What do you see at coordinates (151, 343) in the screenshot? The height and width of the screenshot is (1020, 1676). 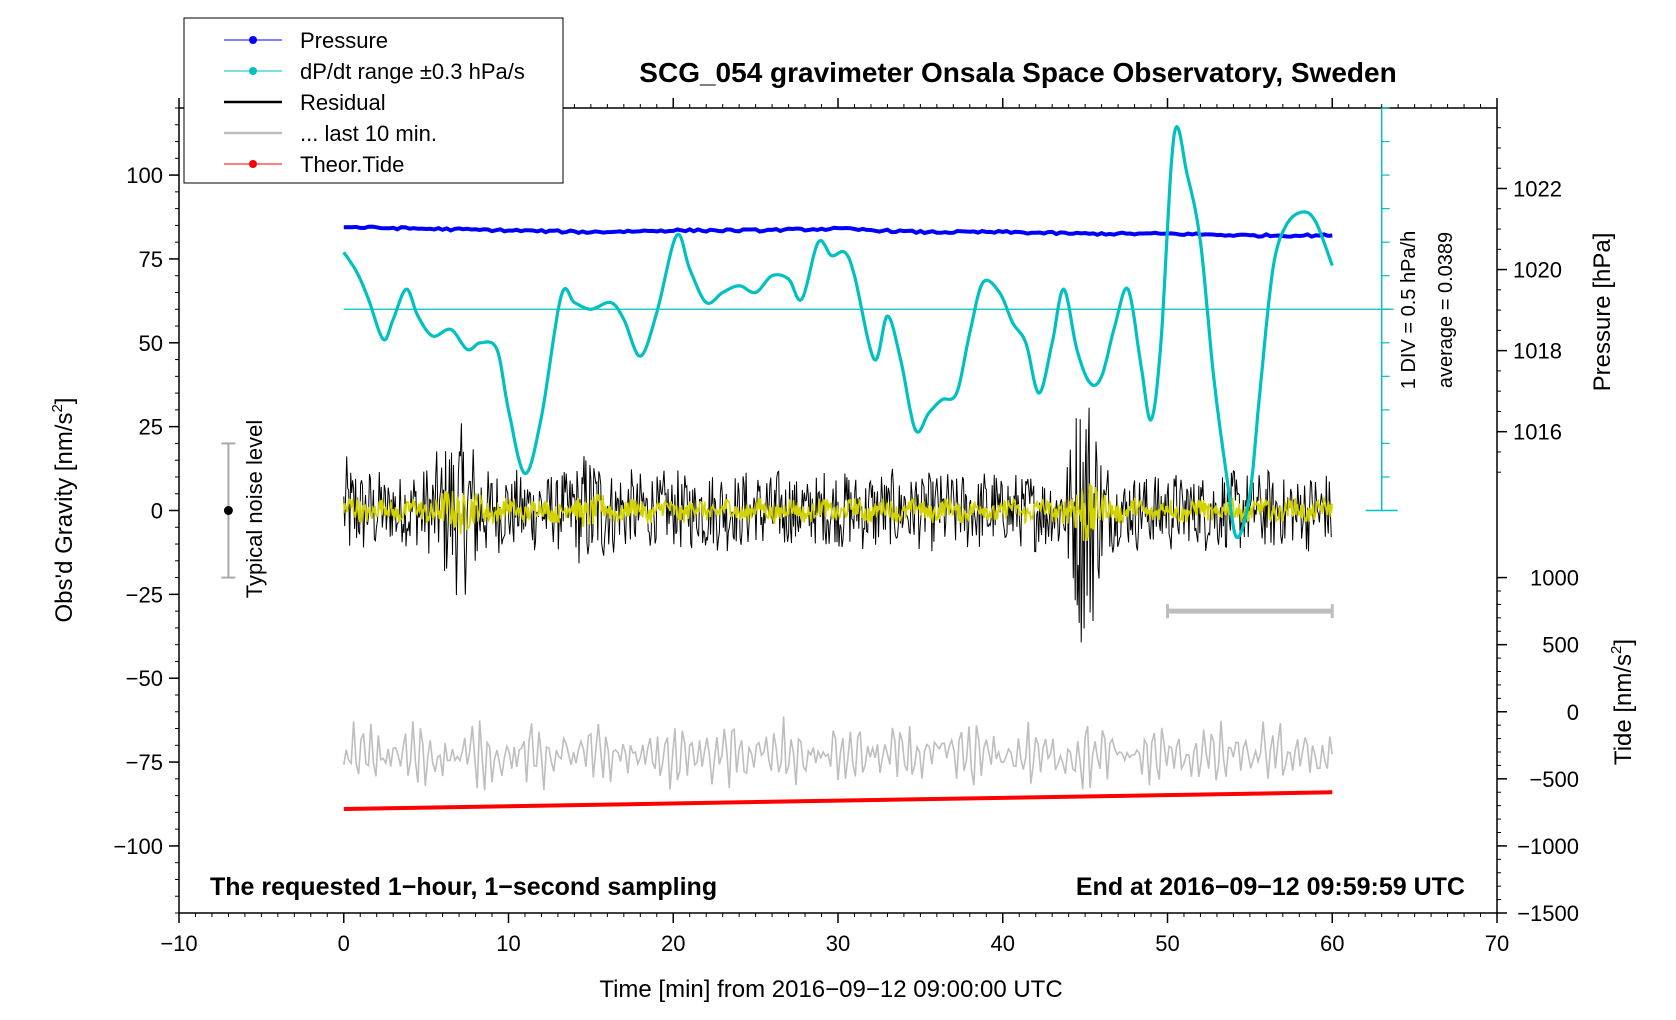 I see `y-tick-label-left: 50` at bounding box center [151, 343].